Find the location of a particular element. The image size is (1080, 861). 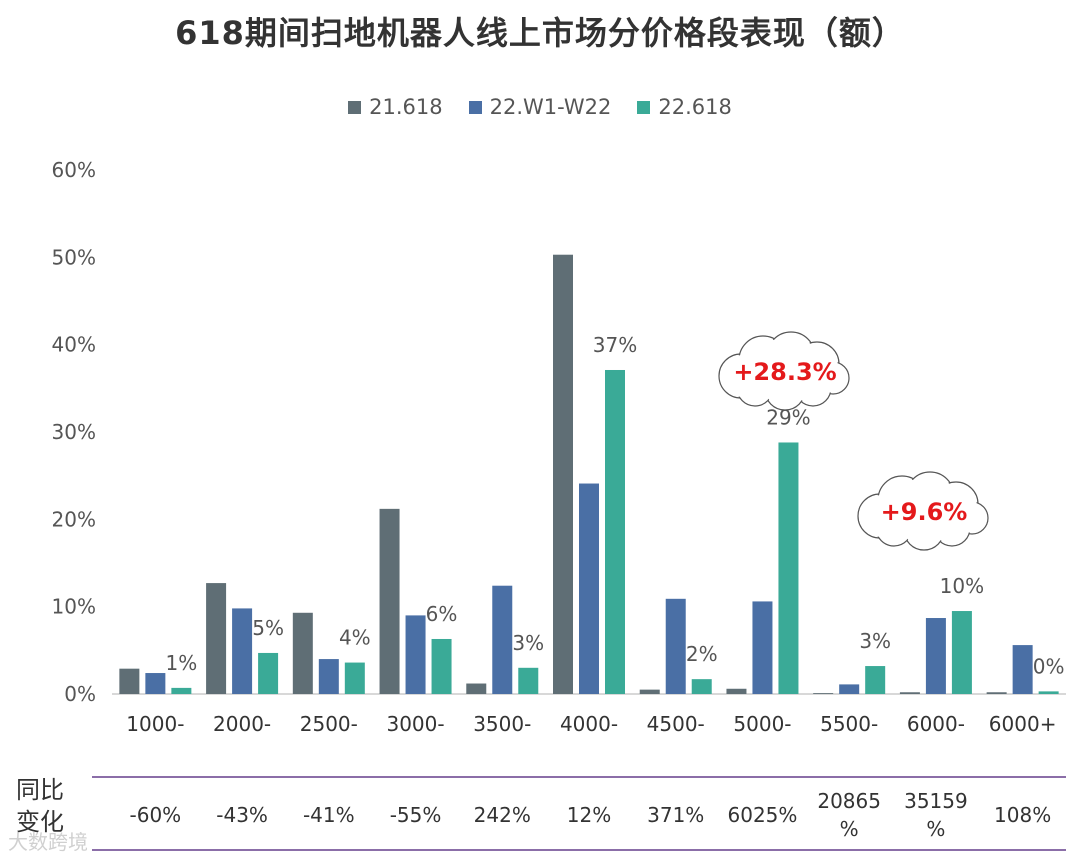

x-tick-label: 3500- is located at coordinates (502, 724).